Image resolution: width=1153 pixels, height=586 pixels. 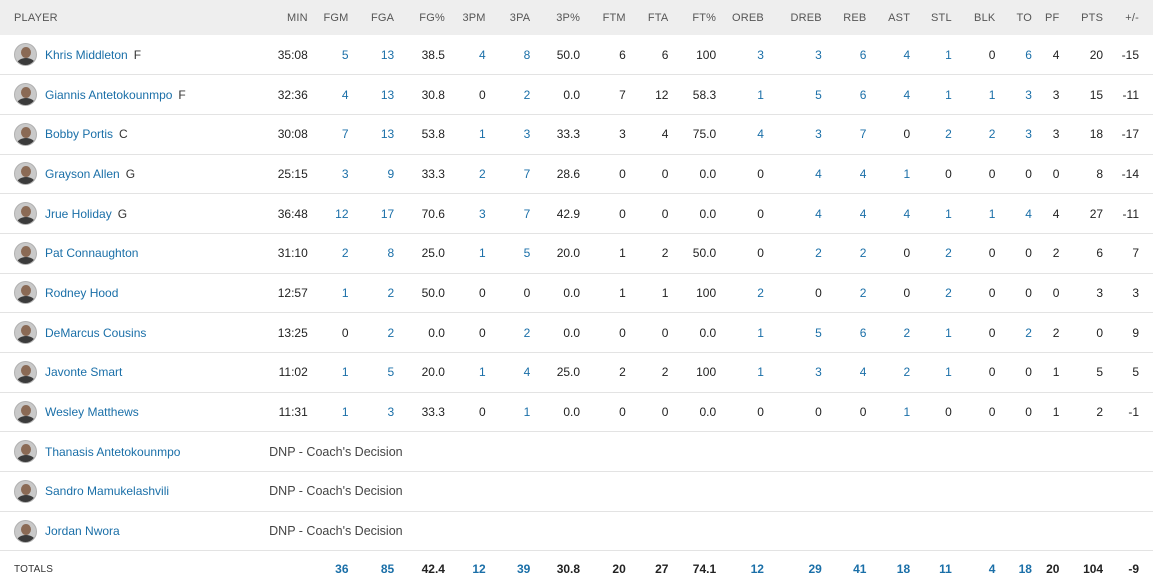 What do you see at coordinates (851, 55) in the screenshot?
I see `stat-reb: 6` at bounding box center [851, 55].